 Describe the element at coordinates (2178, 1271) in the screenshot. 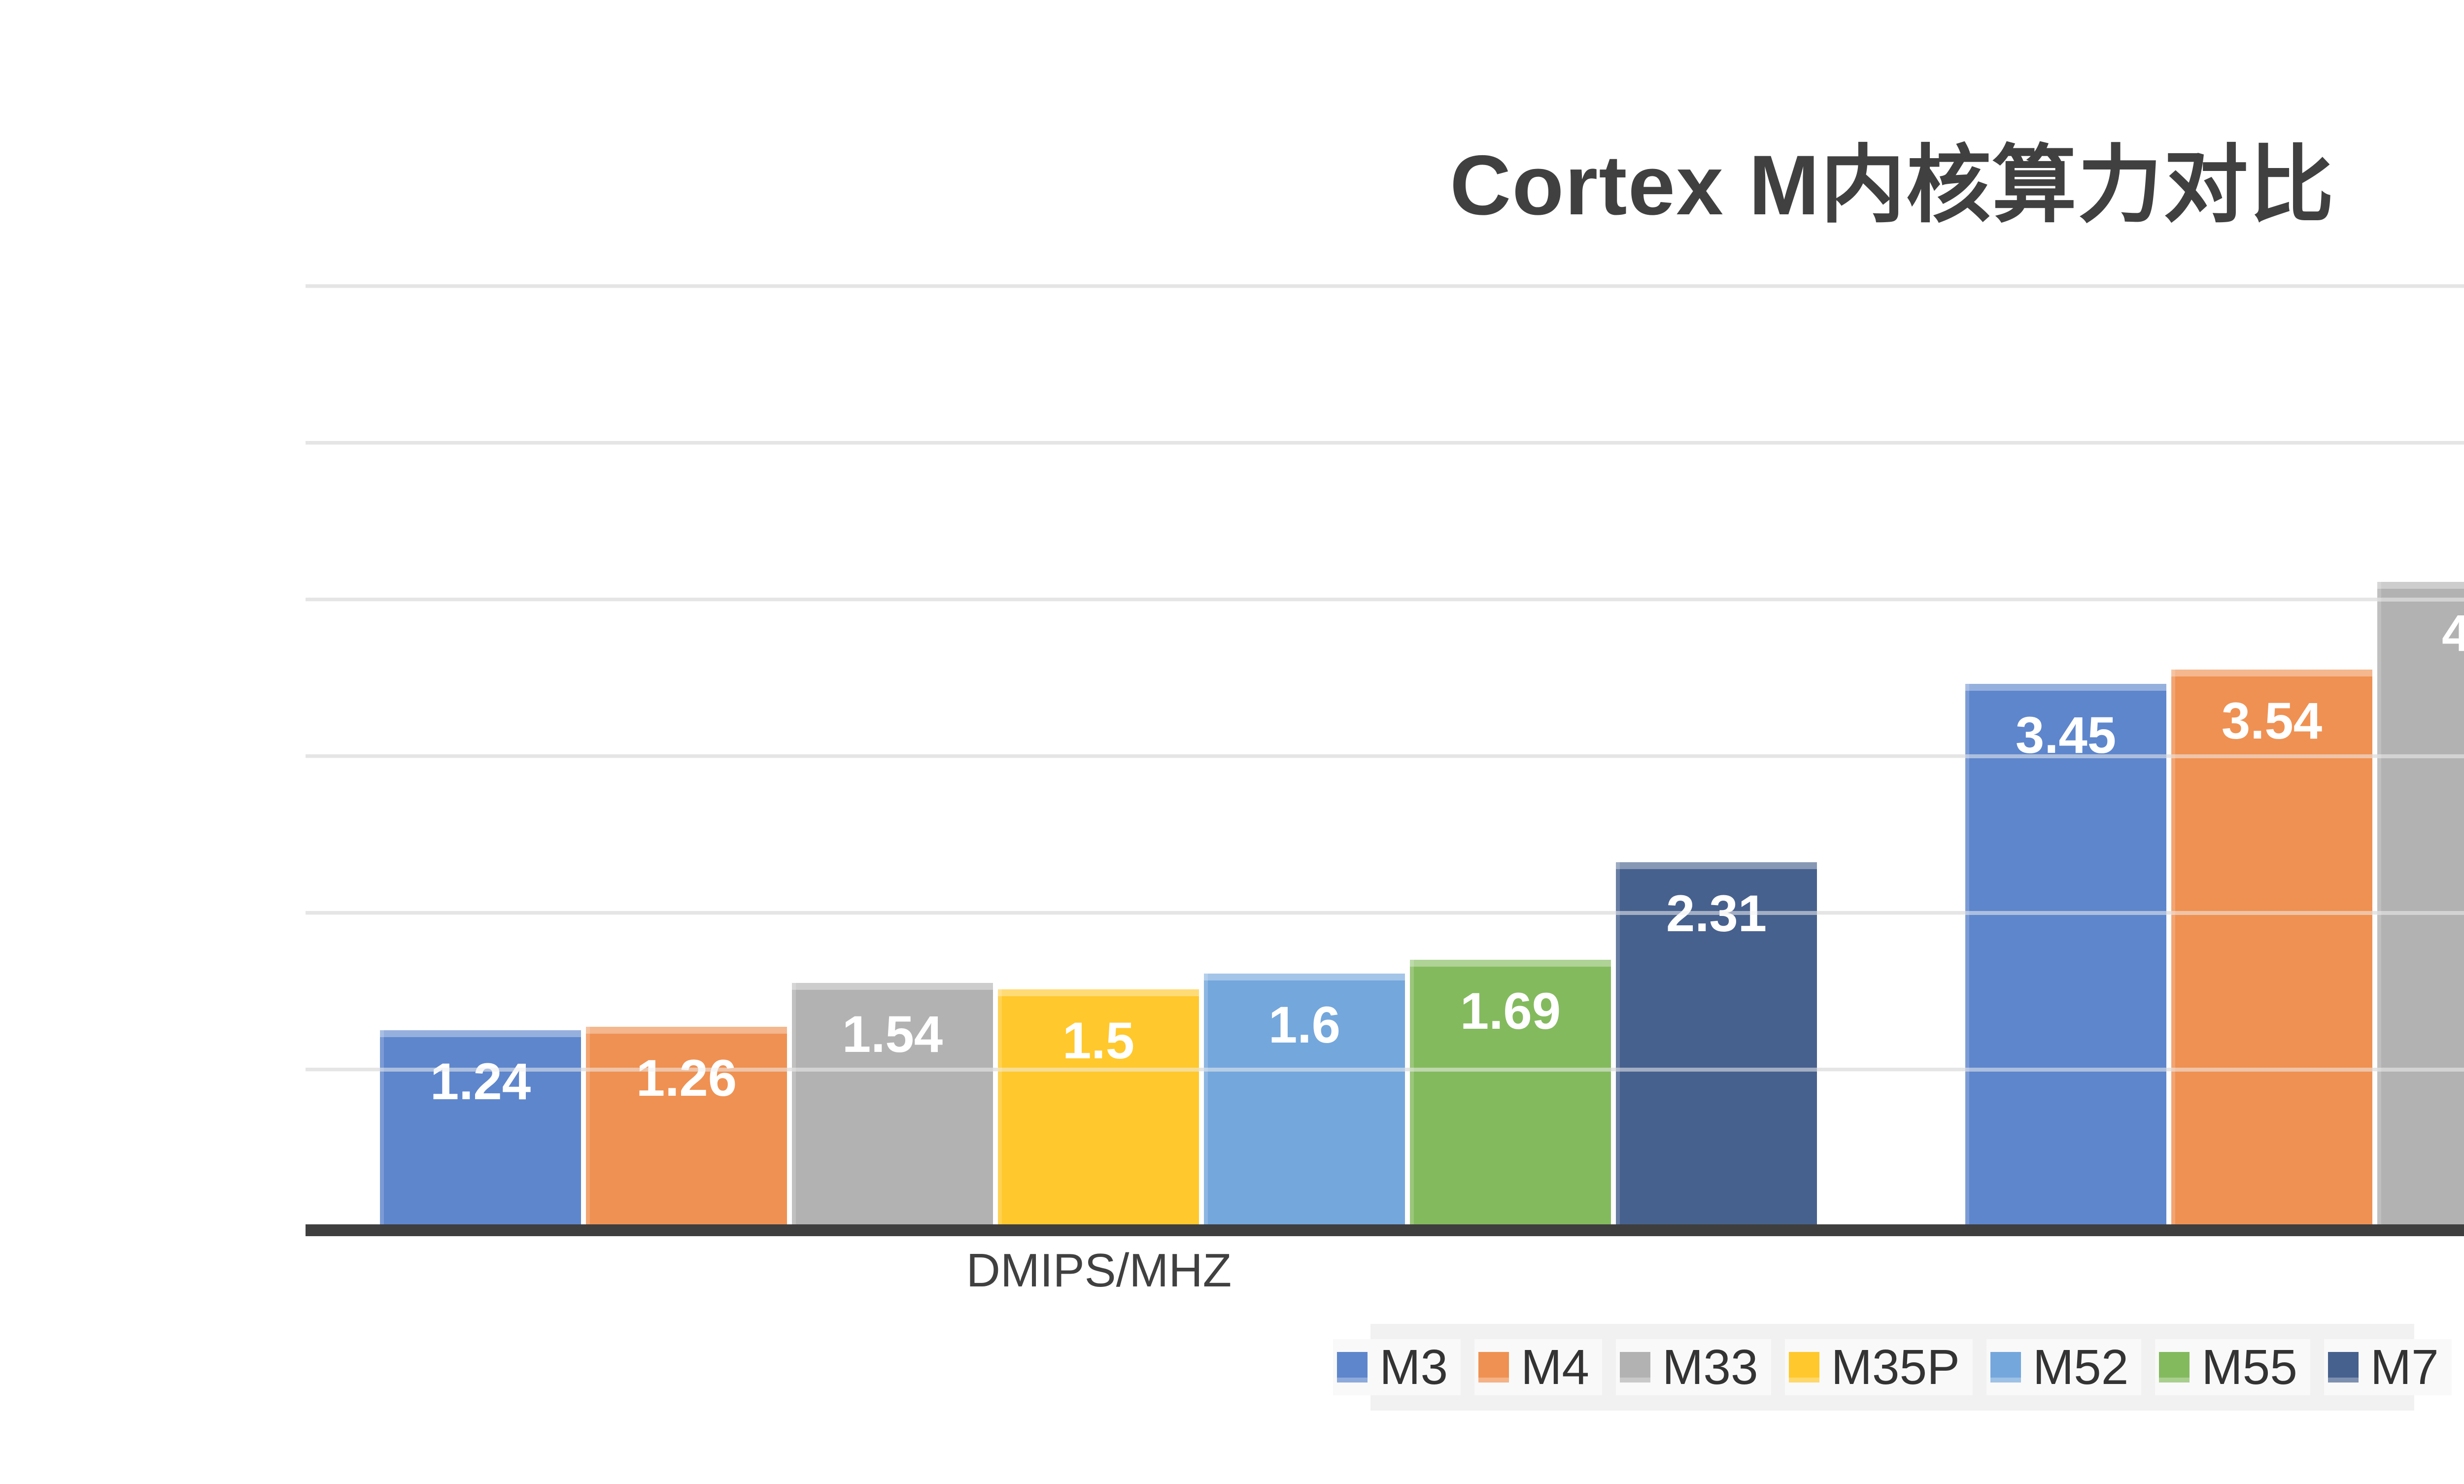

I see `category-label-coremark: COREMARK/MHZ` at that location.